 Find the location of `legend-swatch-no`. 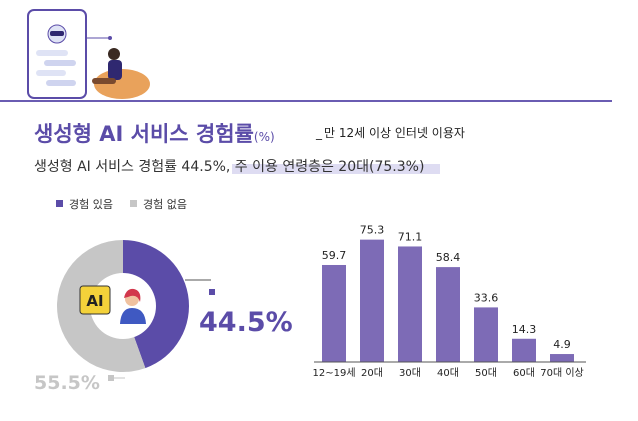

legend-swatch-no is located at coordinates (133, 203).